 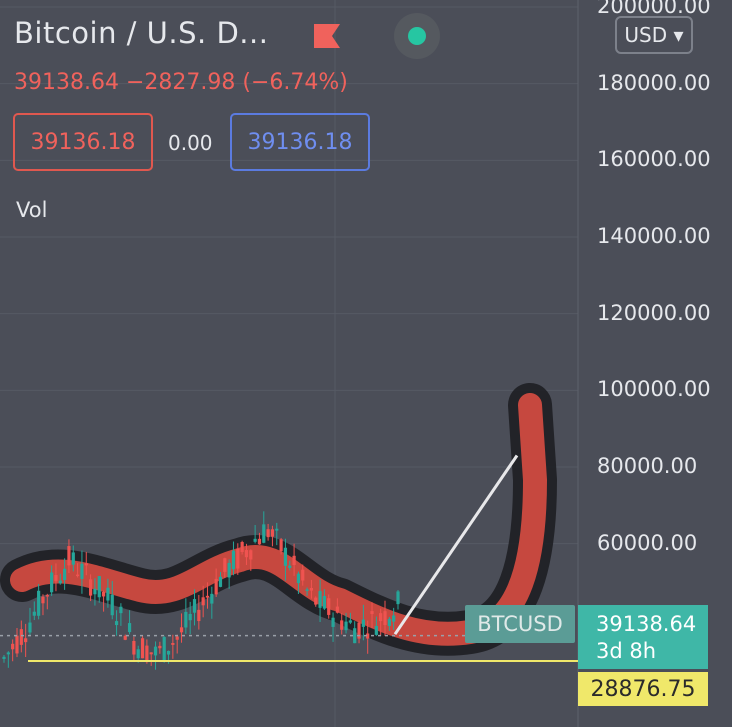 What do you see at coordinates (626, 651) in the screenshot?
I see `bar-countdown: 3d 8h` at bounding box center [626, 651].